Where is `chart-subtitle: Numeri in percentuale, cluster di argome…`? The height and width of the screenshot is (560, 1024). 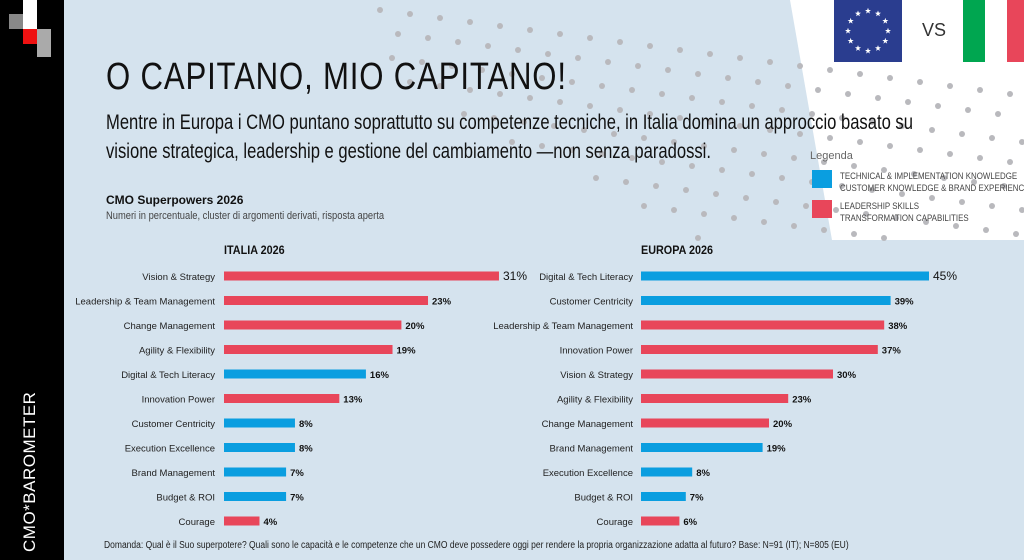 chart-subtitle: Numeri in percentuale, cluster di argome… is located at coordinates (245, 216).